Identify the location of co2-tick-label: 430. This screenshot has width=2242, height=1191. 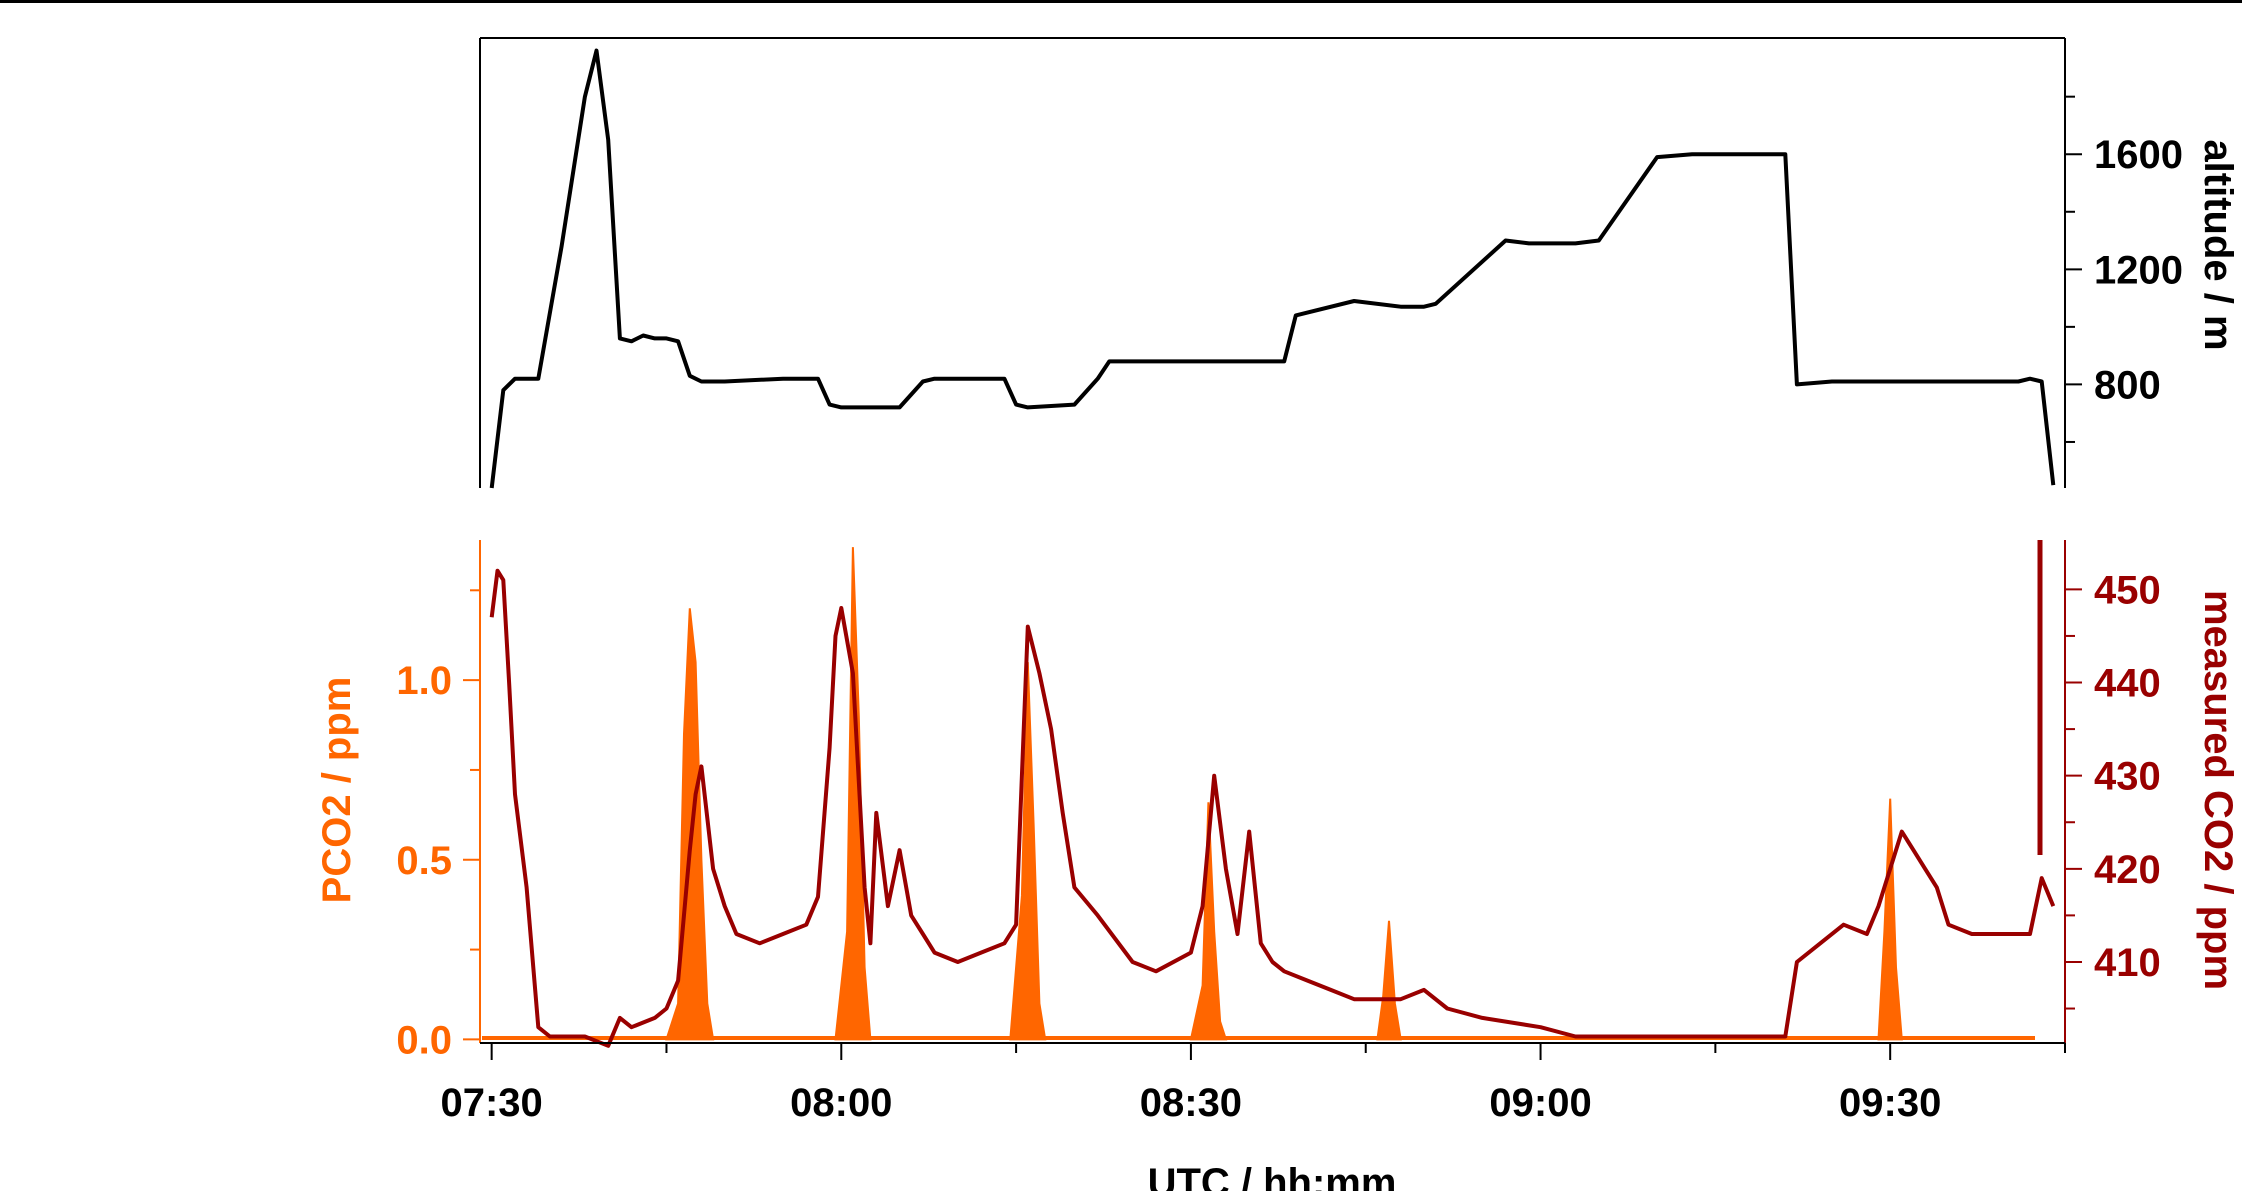
(2127, 777).